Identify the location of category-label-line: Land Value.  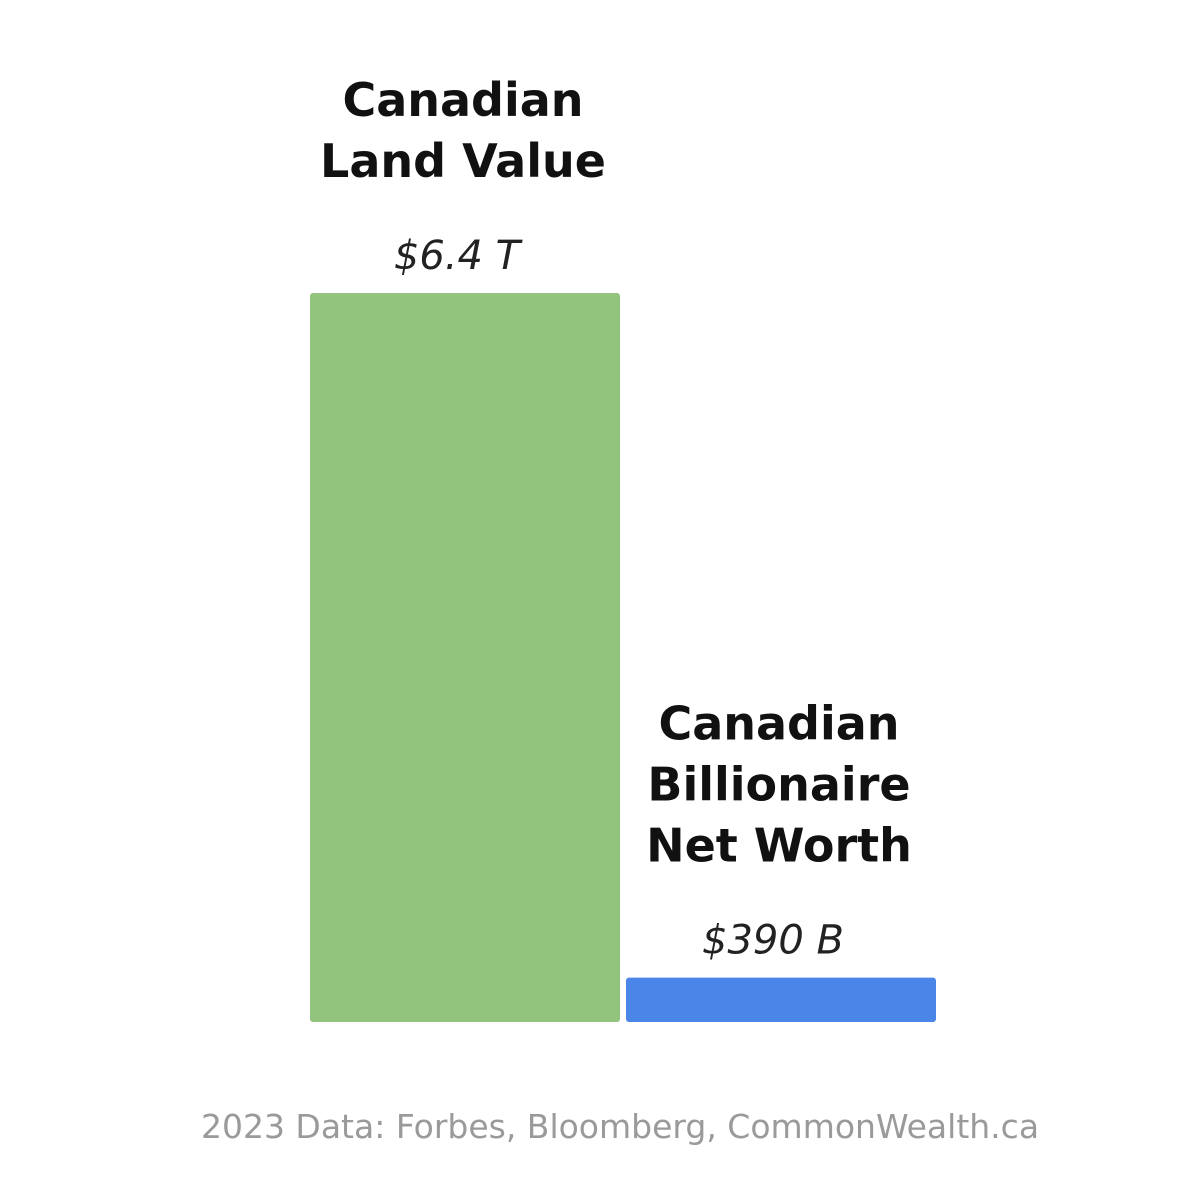
(463, 161).